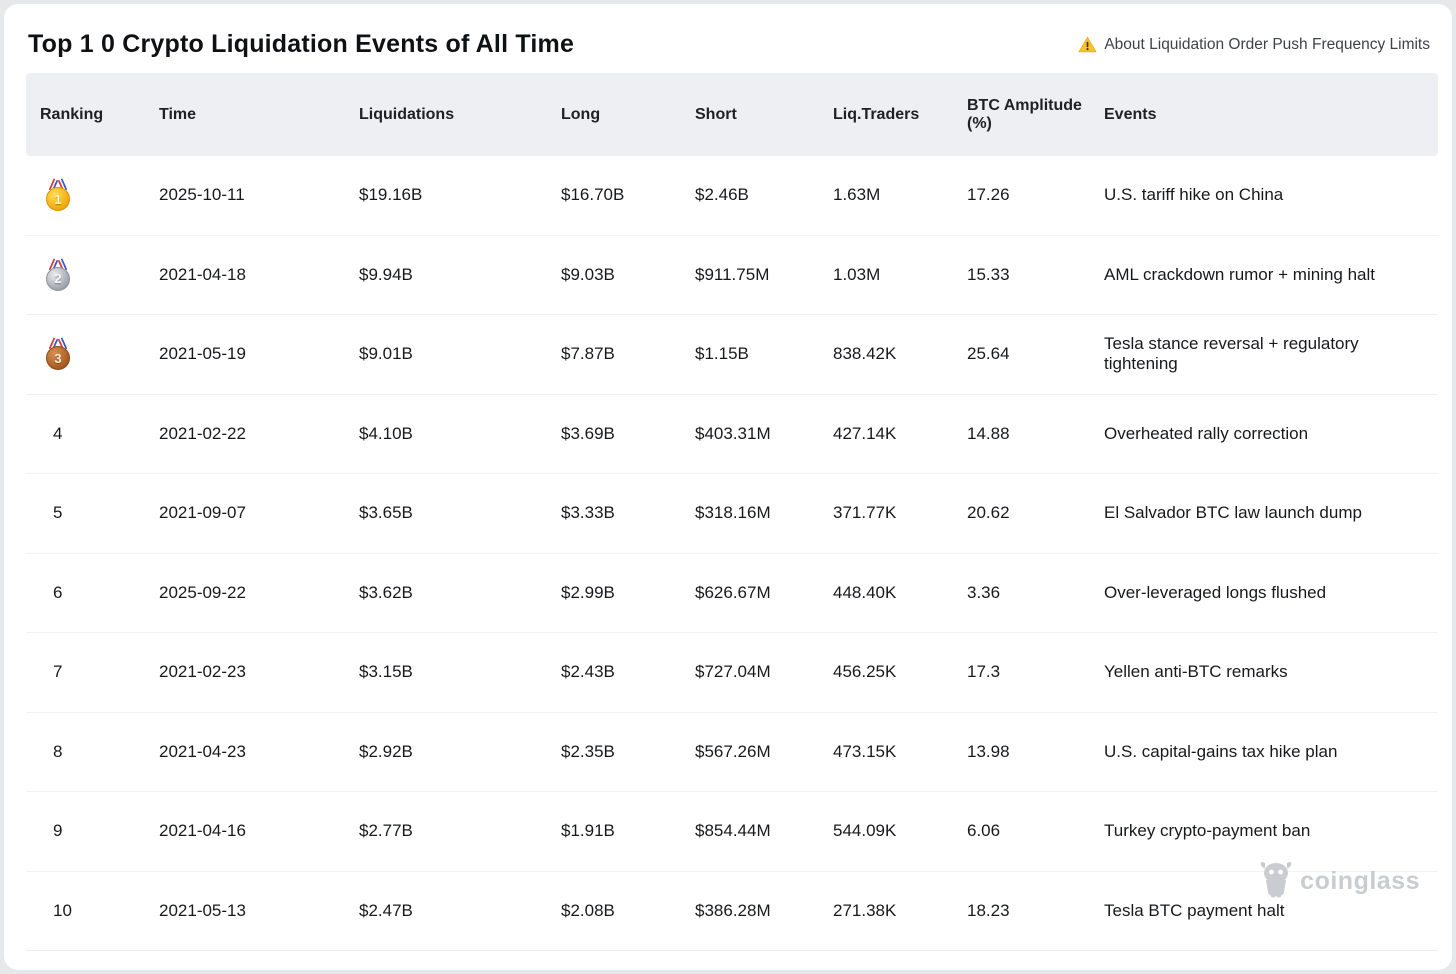 Image resolution: width=1456 pixels, height=974 pixels. I want to click on events-cell: El Salvador BTC law launch dump, so click(1233, 513).